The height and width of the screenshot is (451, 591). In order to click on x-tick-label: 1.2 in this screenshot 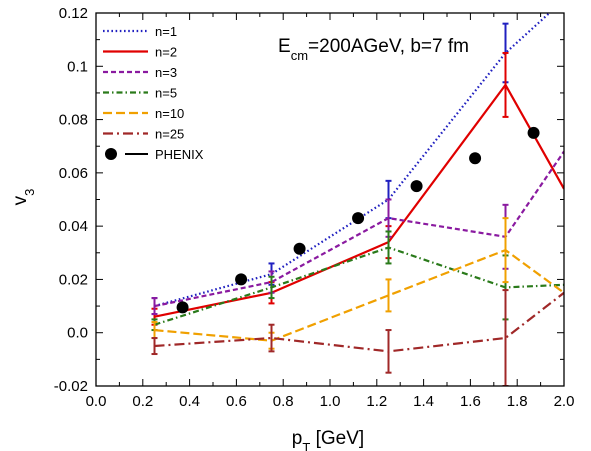, I will do `click(376, 401)`.